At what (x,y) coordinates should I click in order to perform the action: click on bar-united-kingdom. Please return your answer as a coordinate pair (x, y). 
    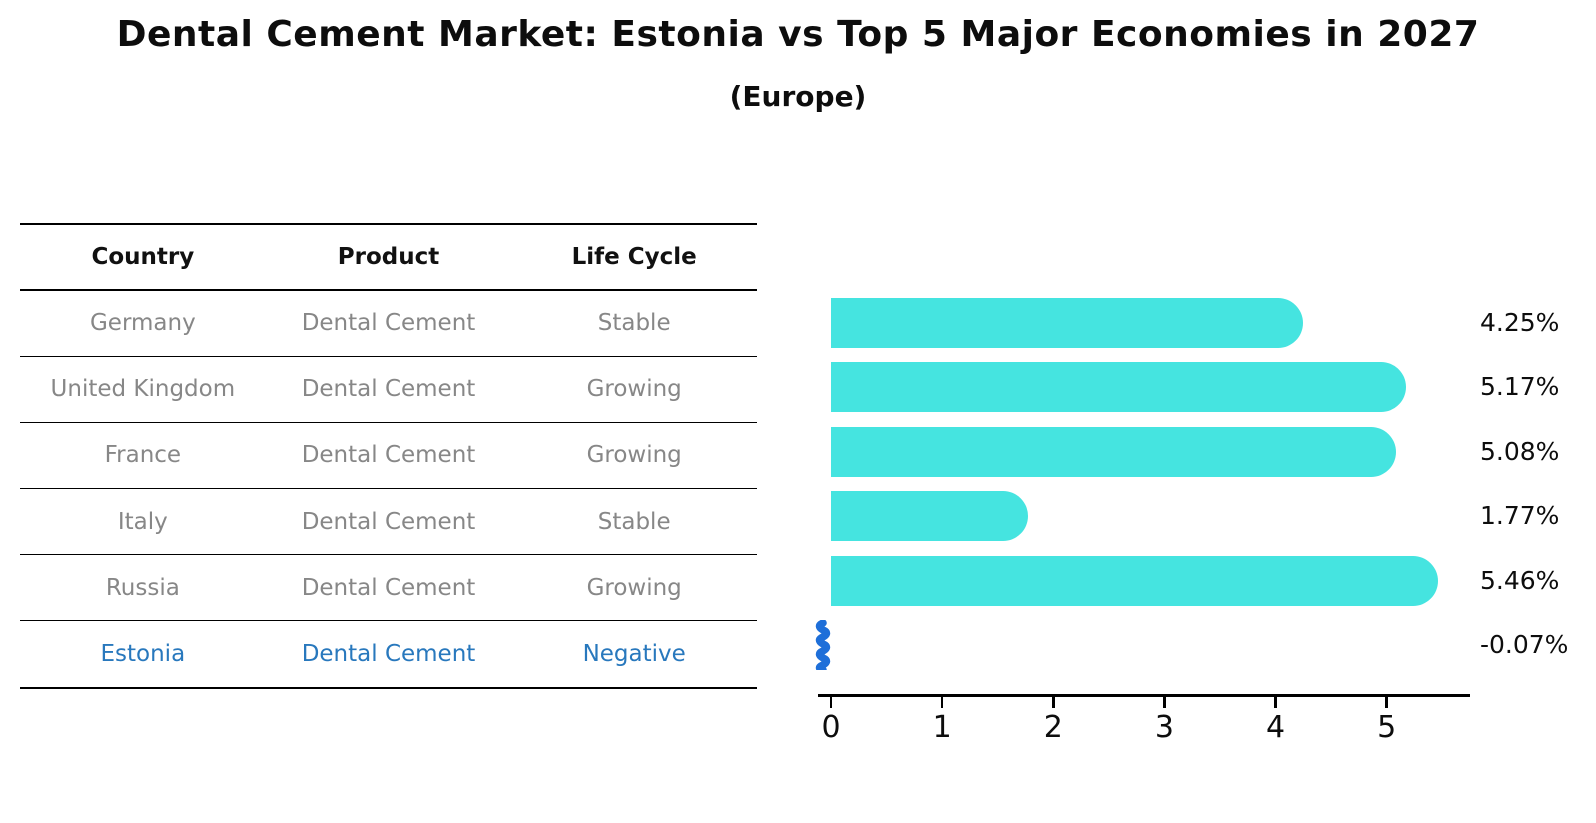
    Looking at the image, I should click on (1118, 387).